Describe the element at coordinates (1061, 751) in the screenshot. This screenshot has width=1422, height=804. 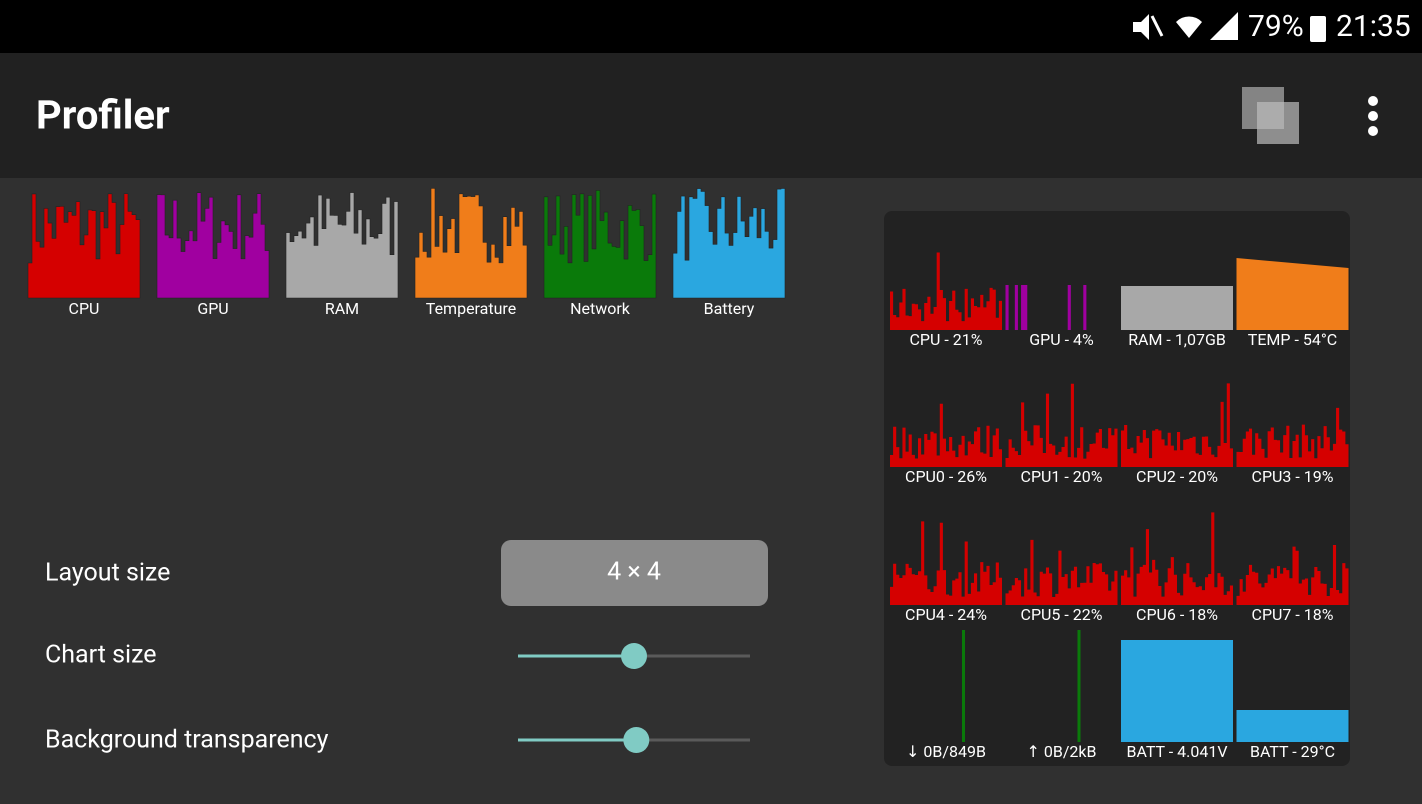
I see `widget-label: ↑ 0B/2kB` at that location.